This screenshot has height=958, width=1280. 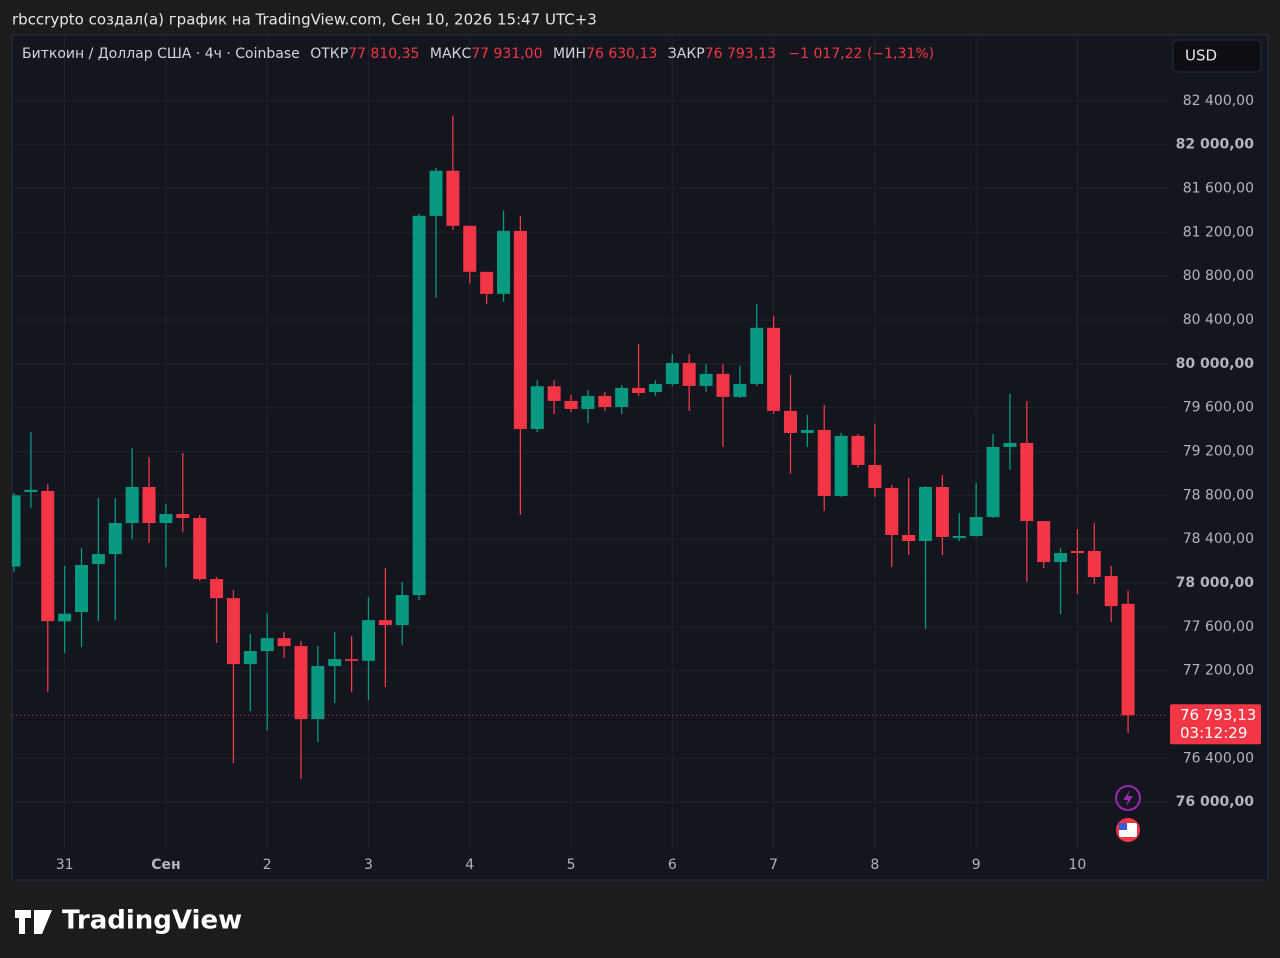 I want to click on x-tick-label: 3, so click(x=368, y=865).